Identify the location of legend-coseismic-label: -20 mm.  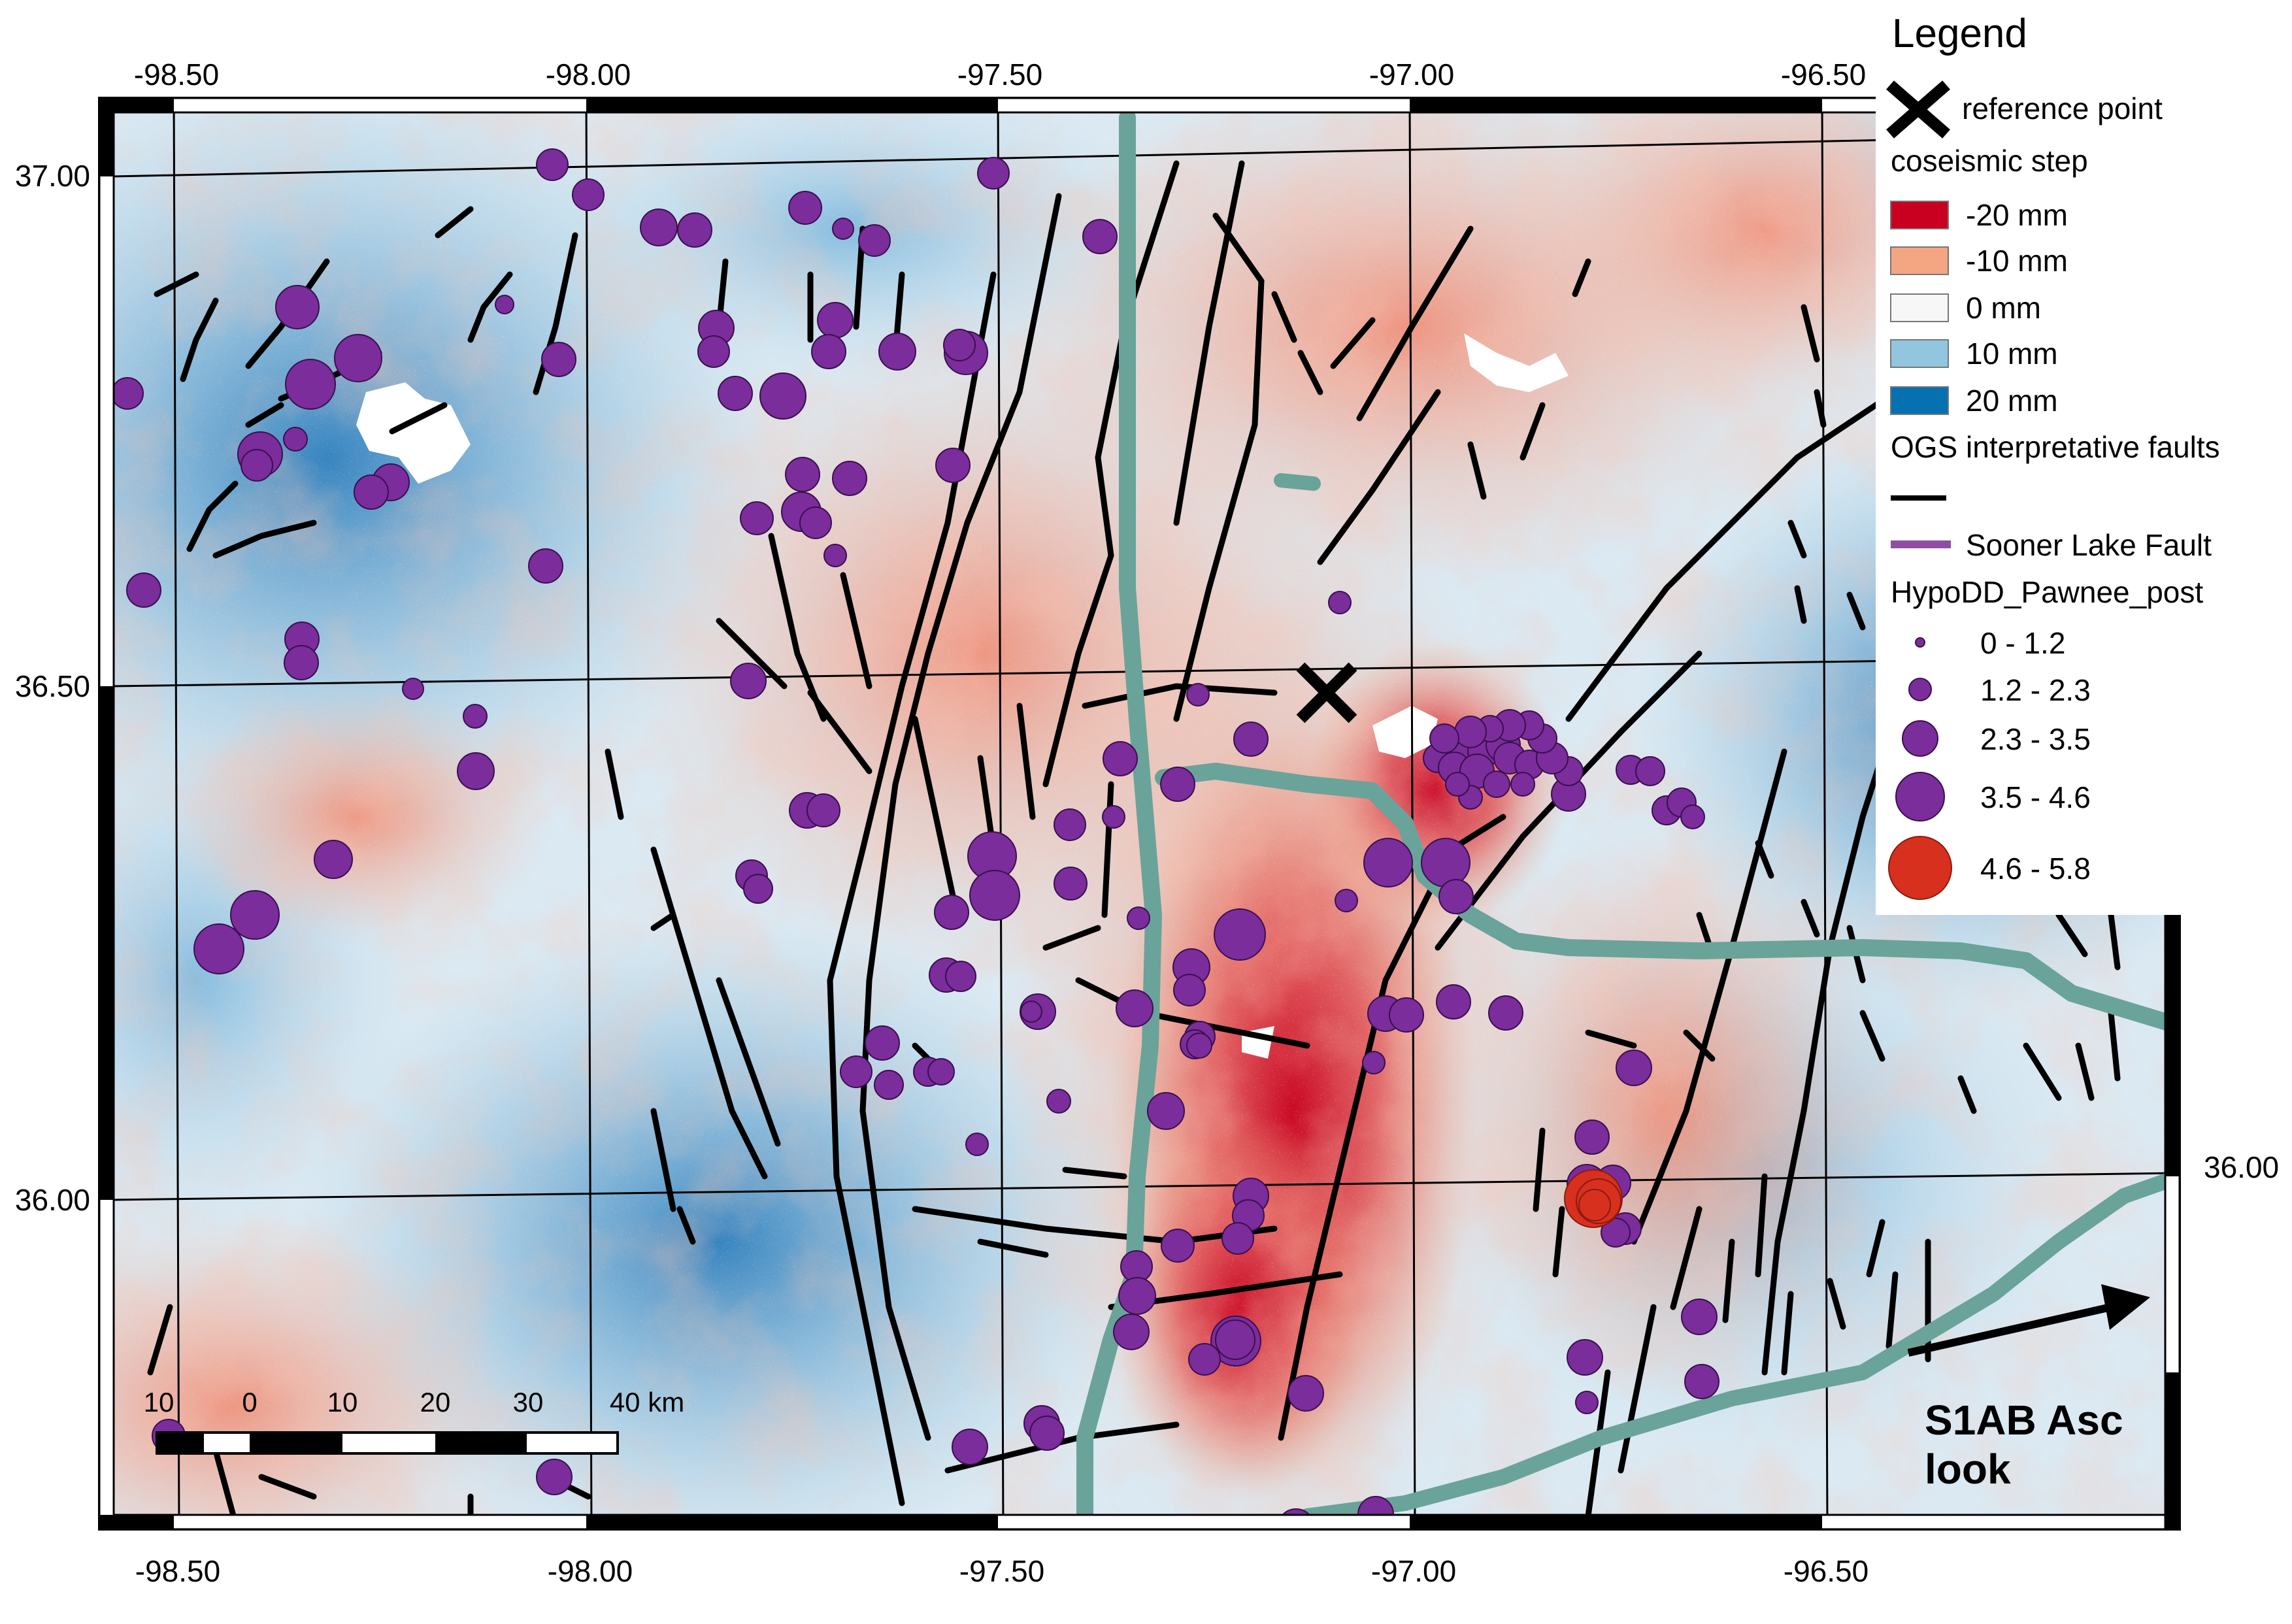
(2017, 215).